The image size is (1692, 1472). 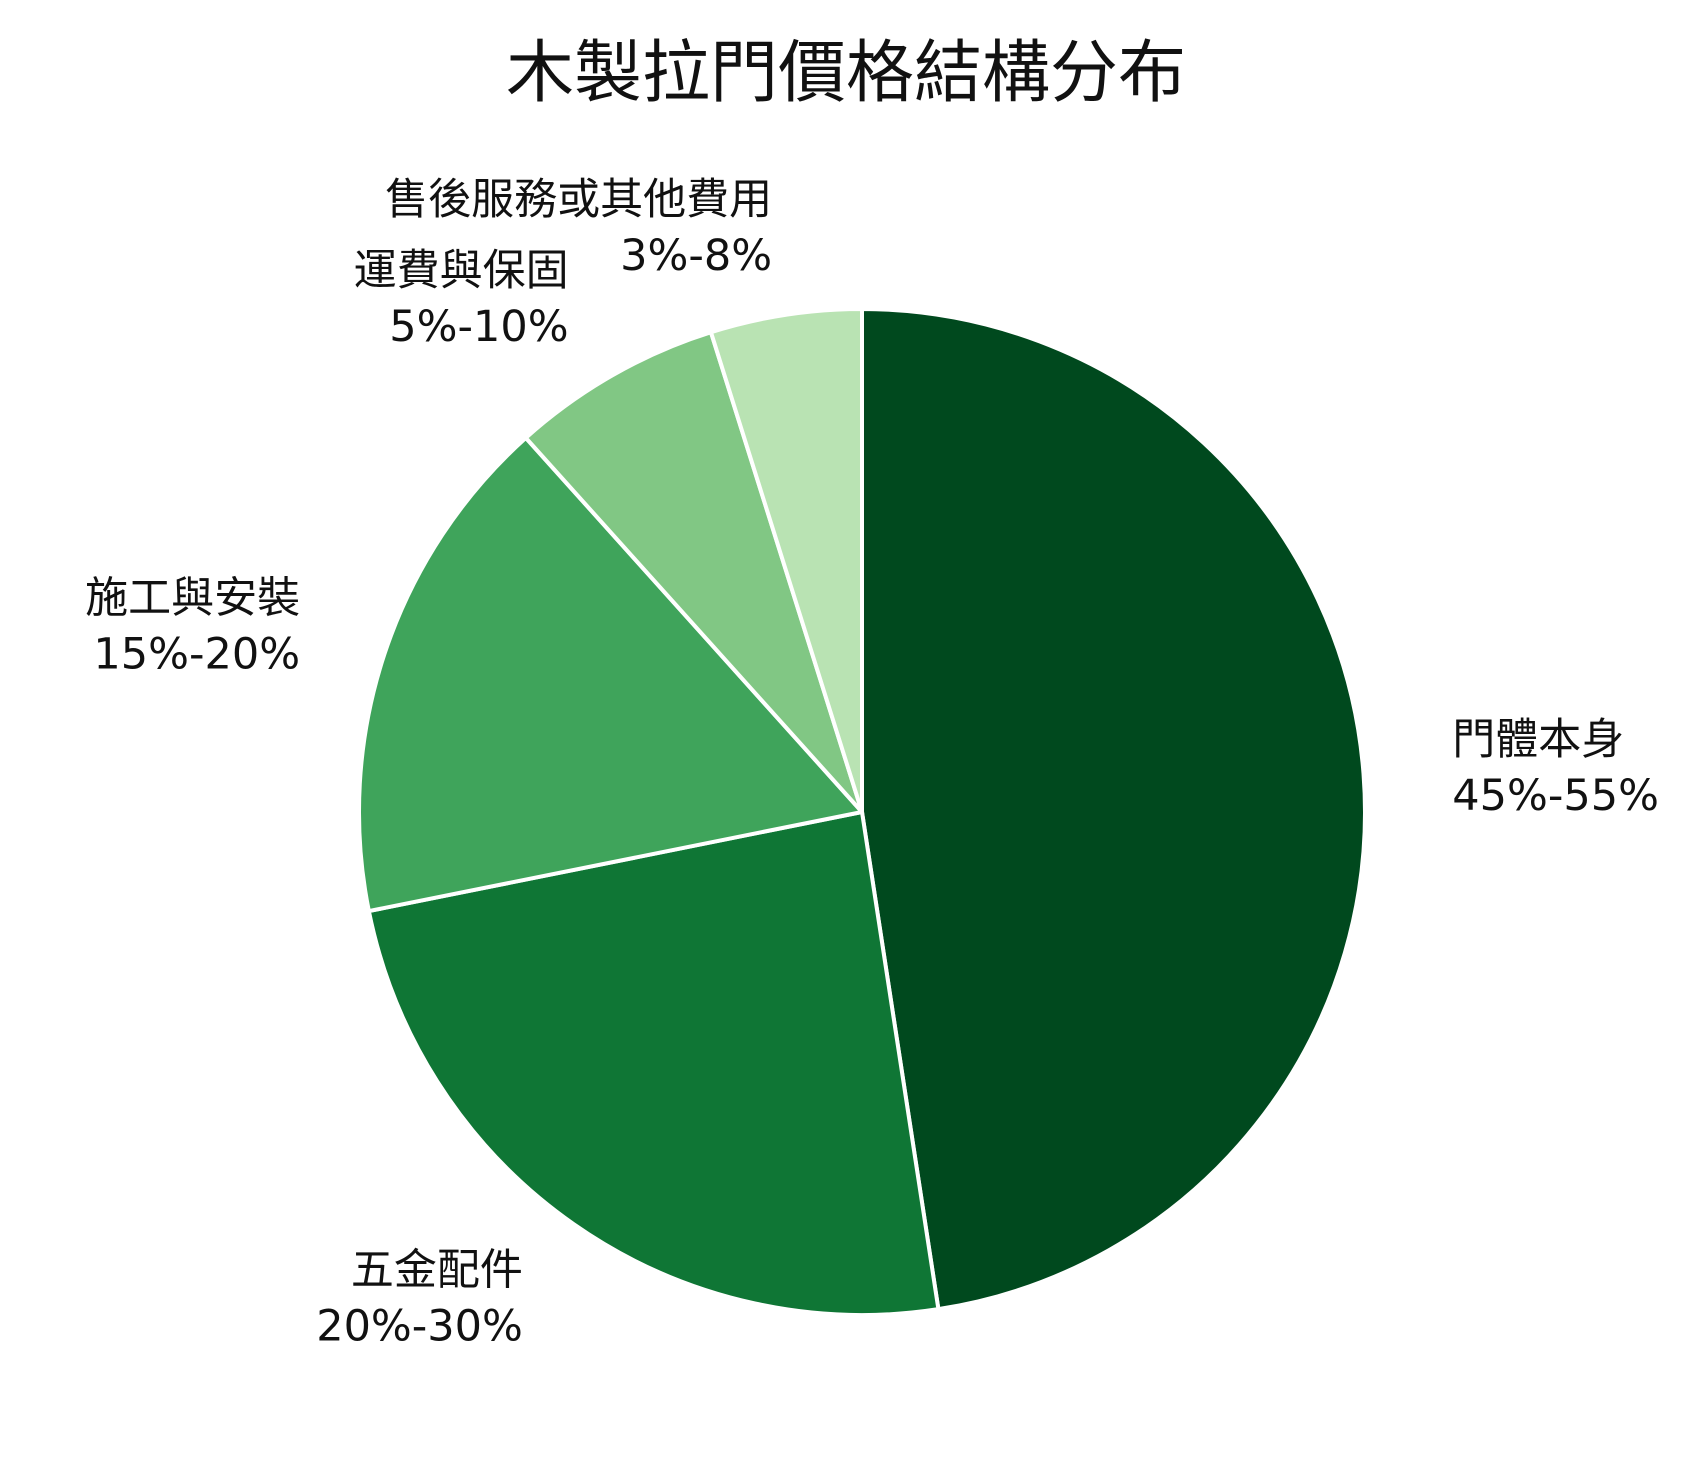 I want to click on slice-label: 售後服務或其他費用 3%-8%, so click(x=578, y=228).